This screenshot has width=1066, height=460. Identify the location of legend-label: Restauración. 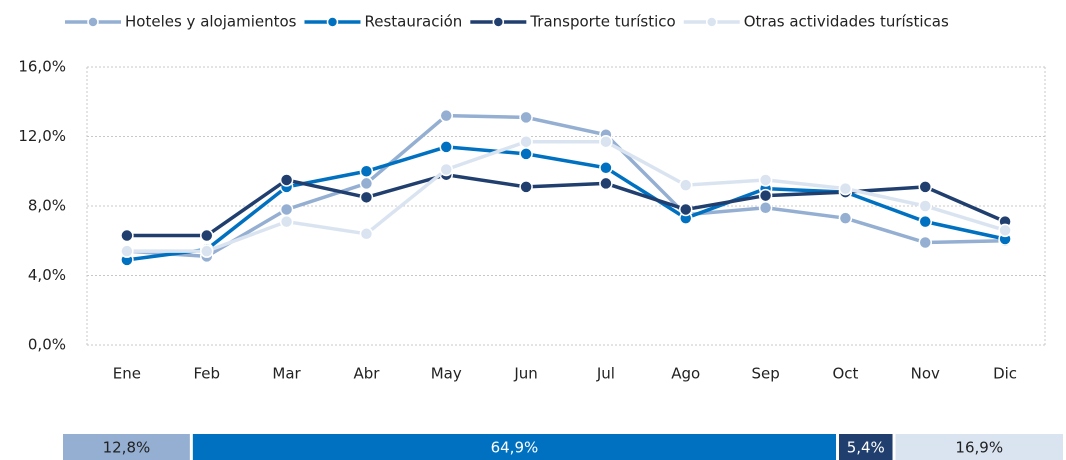
(413, 22).